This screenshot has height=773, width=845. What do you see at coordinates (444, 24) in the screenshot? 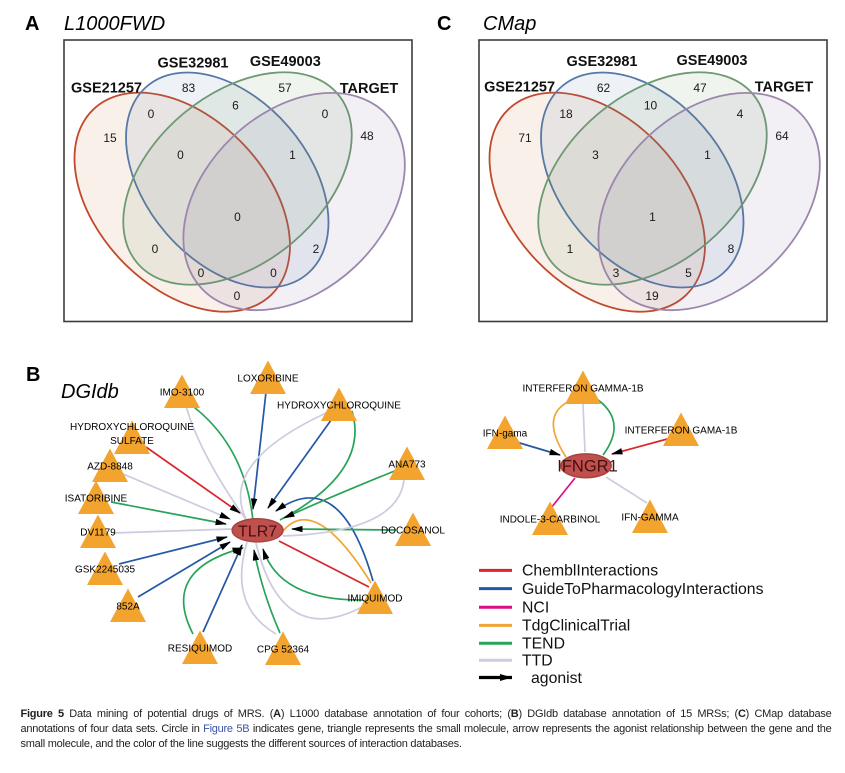
I see `svg-text: C` at bounding box center [444, 24].